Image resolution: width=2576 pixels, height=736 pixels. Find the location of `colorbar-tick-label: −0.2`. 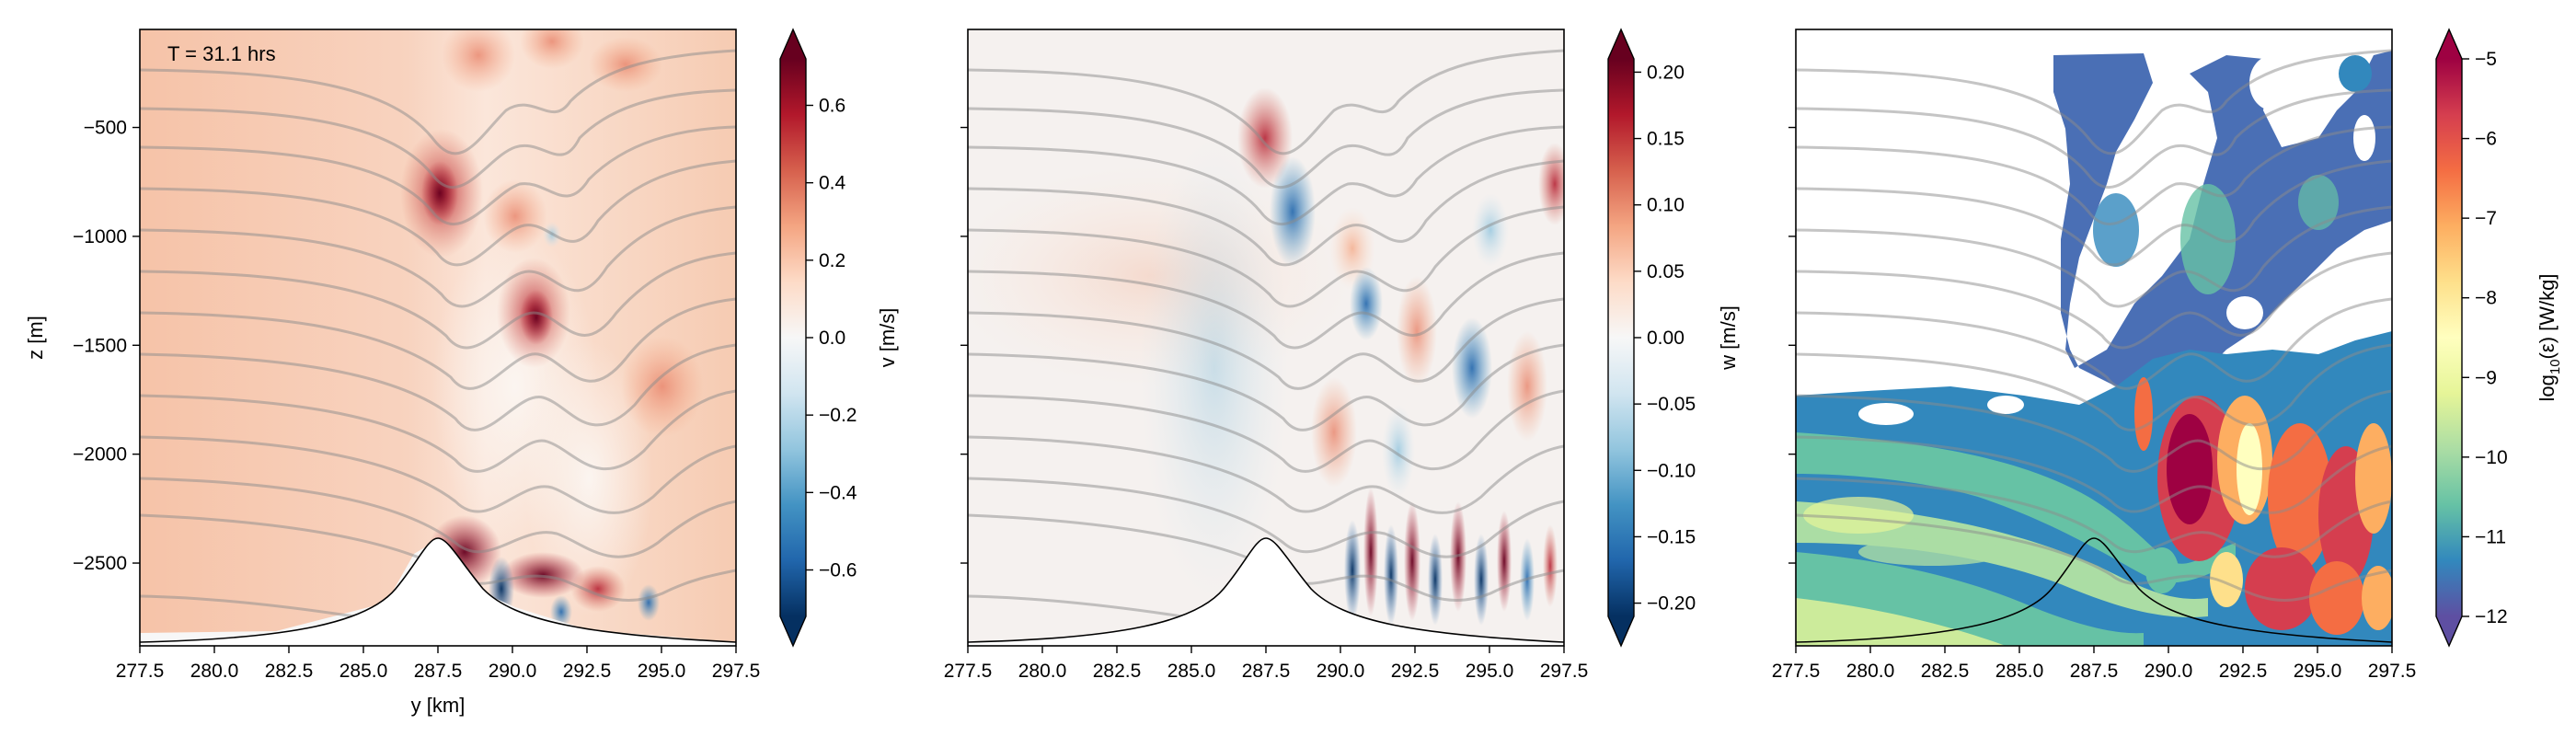

colorbar-tick-label: −0.2 is located at coordinates (838, 415).